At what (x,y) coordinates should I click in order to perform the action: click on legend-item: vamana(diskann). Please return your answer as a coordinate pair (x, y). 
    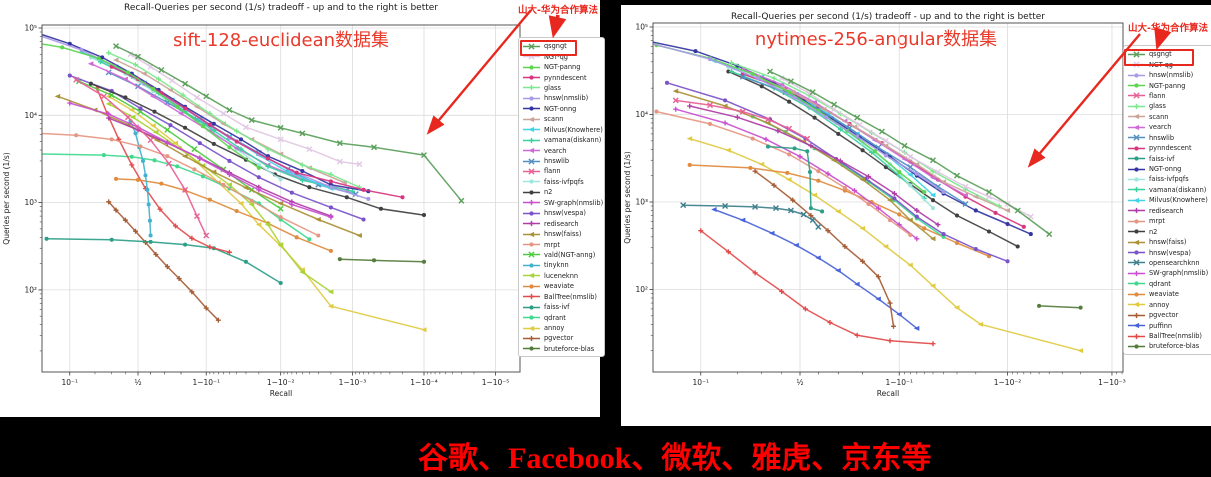
    Looking at the image, I should click on (1169, 190).